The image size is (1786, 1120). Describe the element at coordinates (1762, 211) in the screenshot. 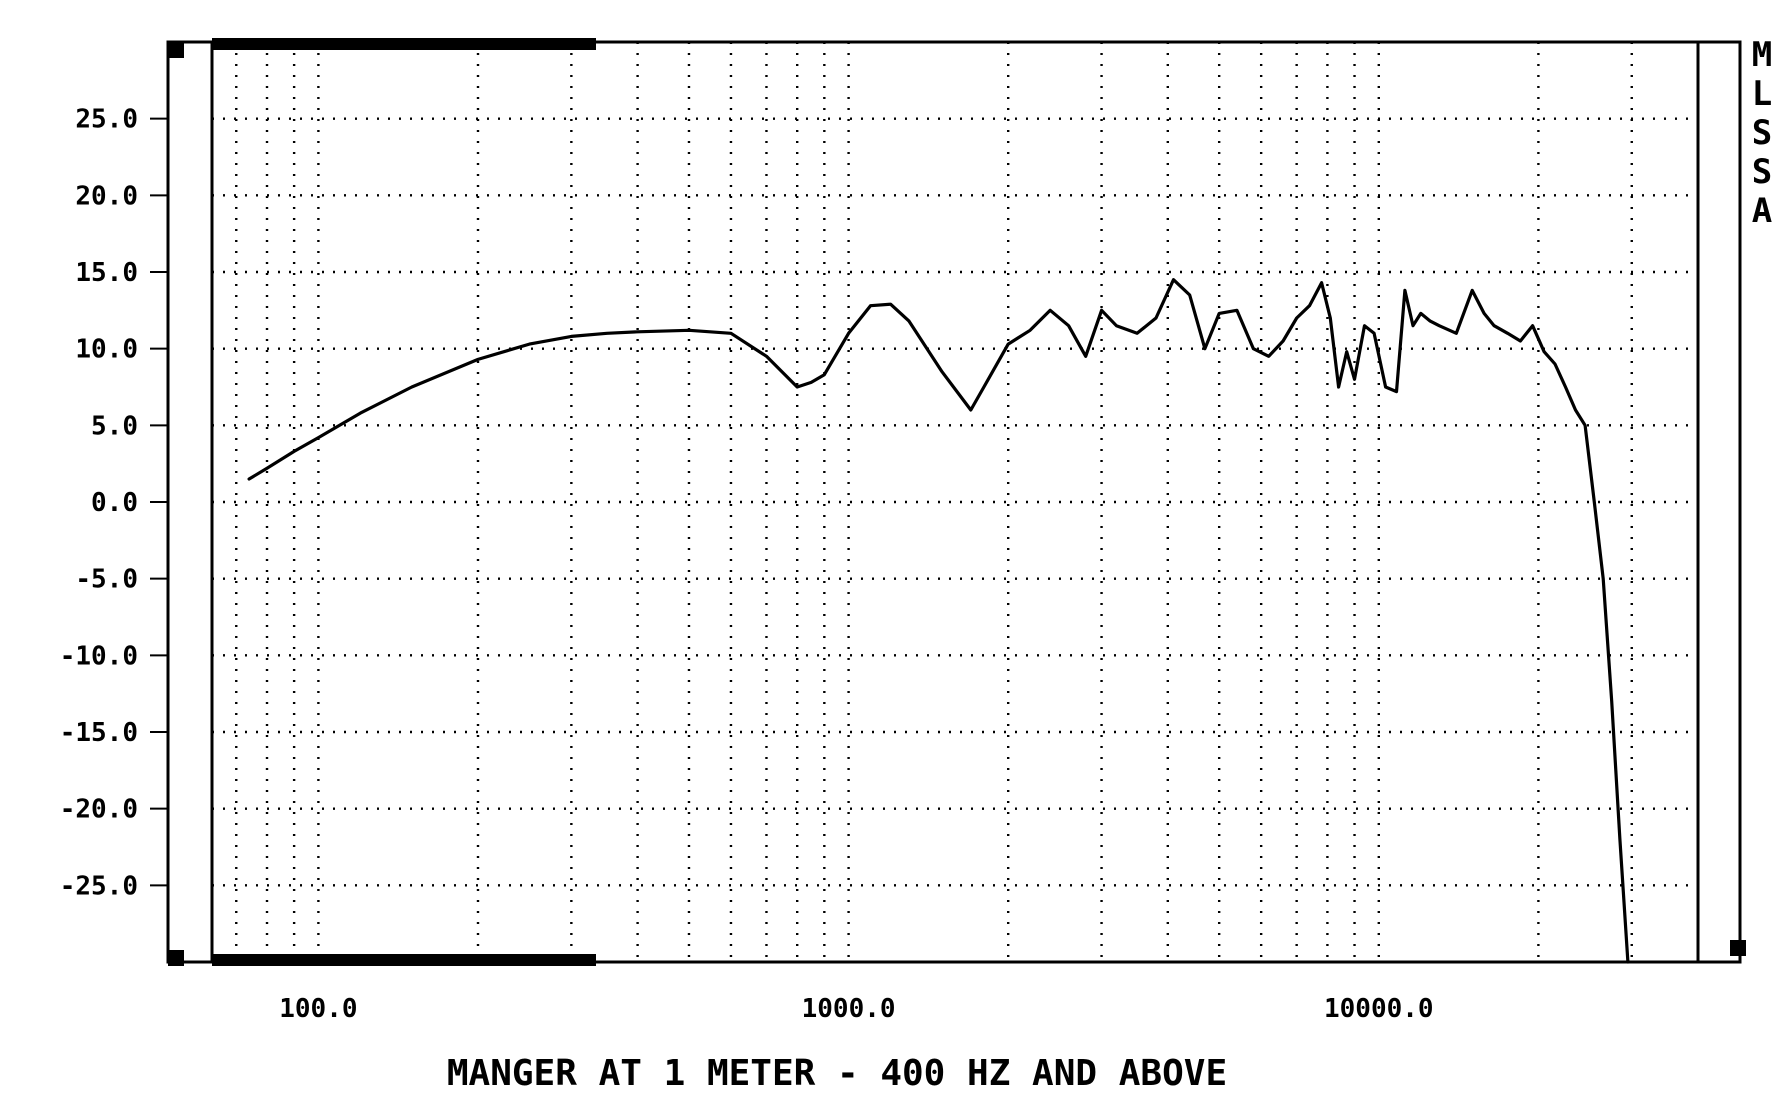

I see `side-label-letter: A` at that location.